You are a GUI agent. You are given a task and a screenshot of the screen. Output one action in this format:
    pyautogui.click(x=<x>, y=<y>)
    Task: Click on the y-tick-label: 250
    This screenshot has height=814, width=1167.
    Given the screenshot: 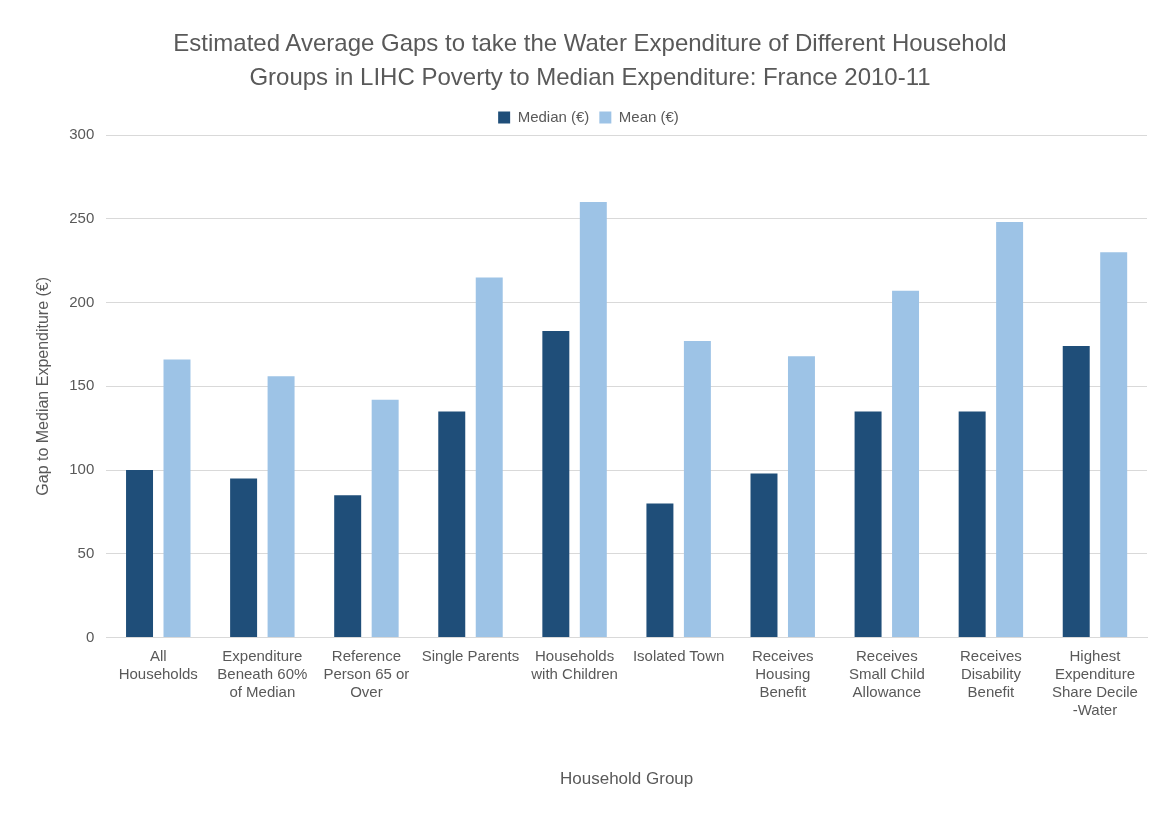 What is the action you would take?
    pyautogui.click(x=82, y=217)
    